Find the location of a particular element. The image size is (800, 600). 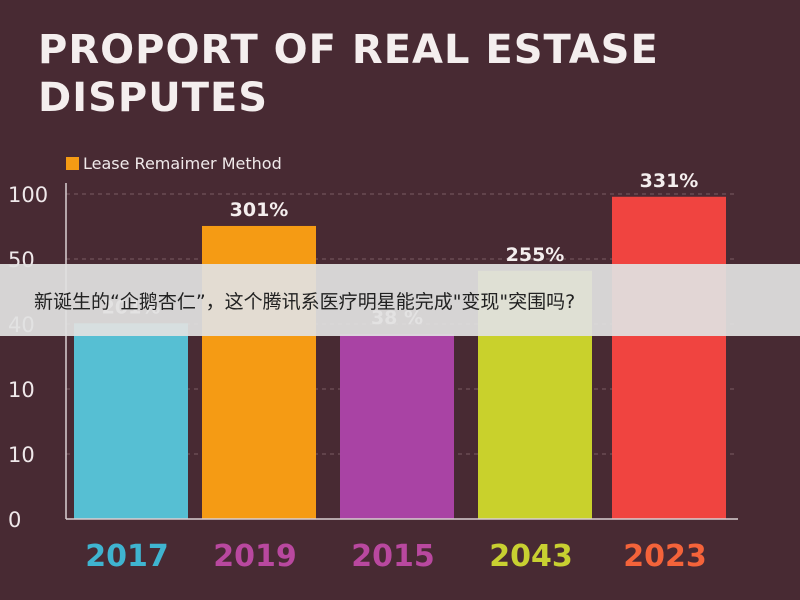

chart-title: PROPORT OF REAL ESTASE DISPUTES is located at coordinates (348, 74).